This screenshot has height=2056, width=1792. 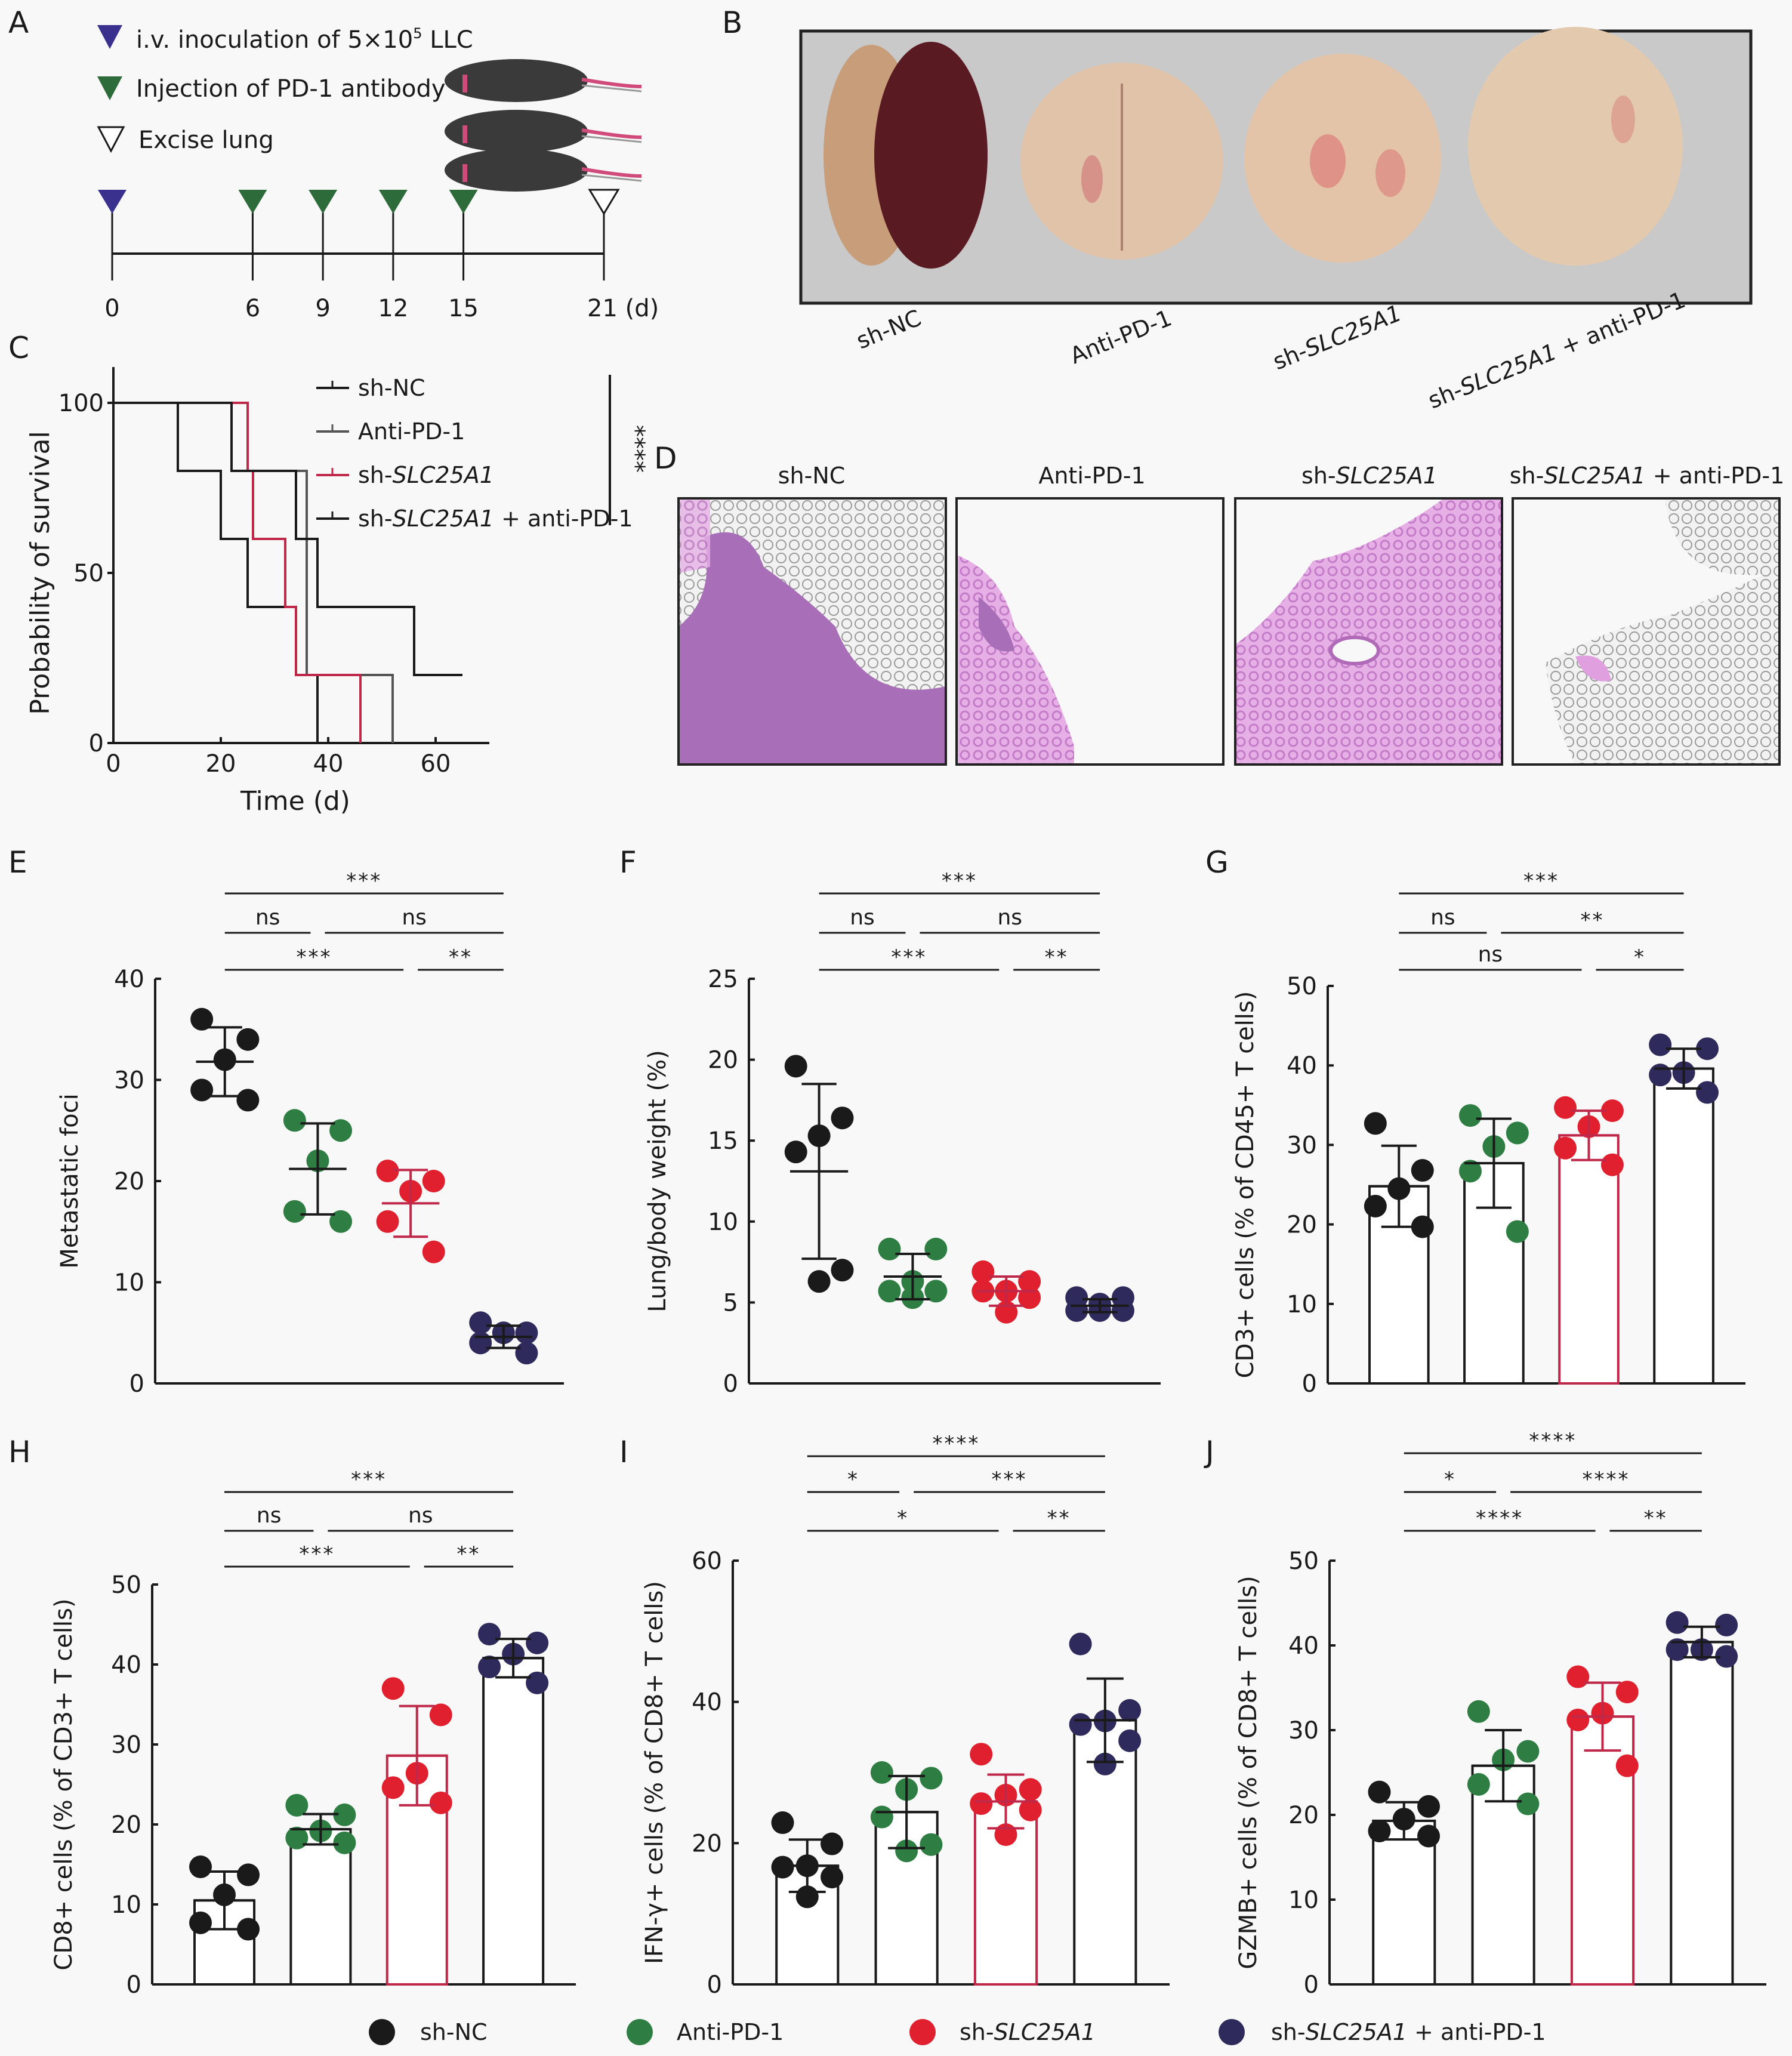 I want to click on y-tick-label: 60, so click(x=707, y=1561).